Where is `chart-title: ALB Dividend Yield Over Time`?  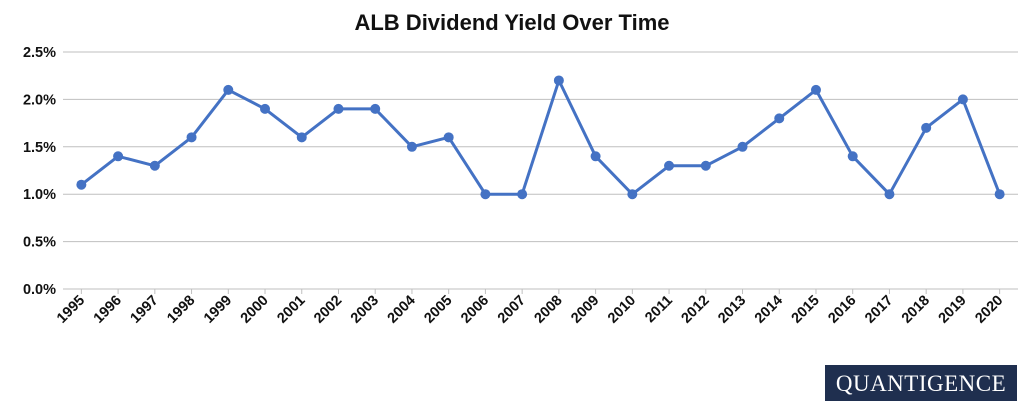
chart-title: ALB Dividend Yield Over Time is located at coordinates (511, 22).